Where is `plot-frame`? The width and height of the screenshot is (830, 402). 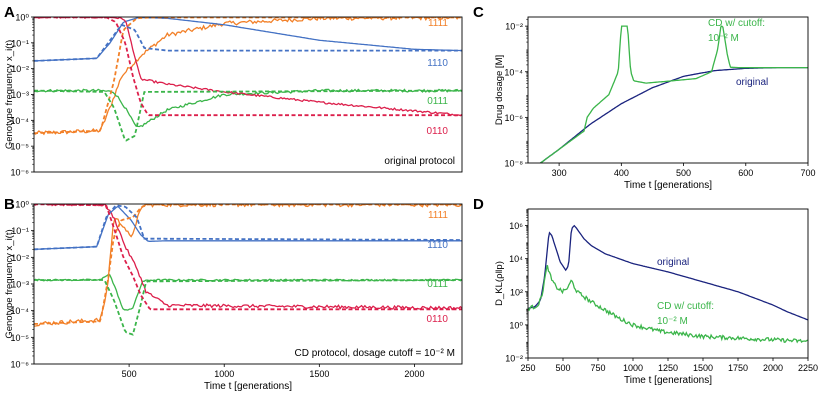 plot-frame is located at coordinates (668, 90).